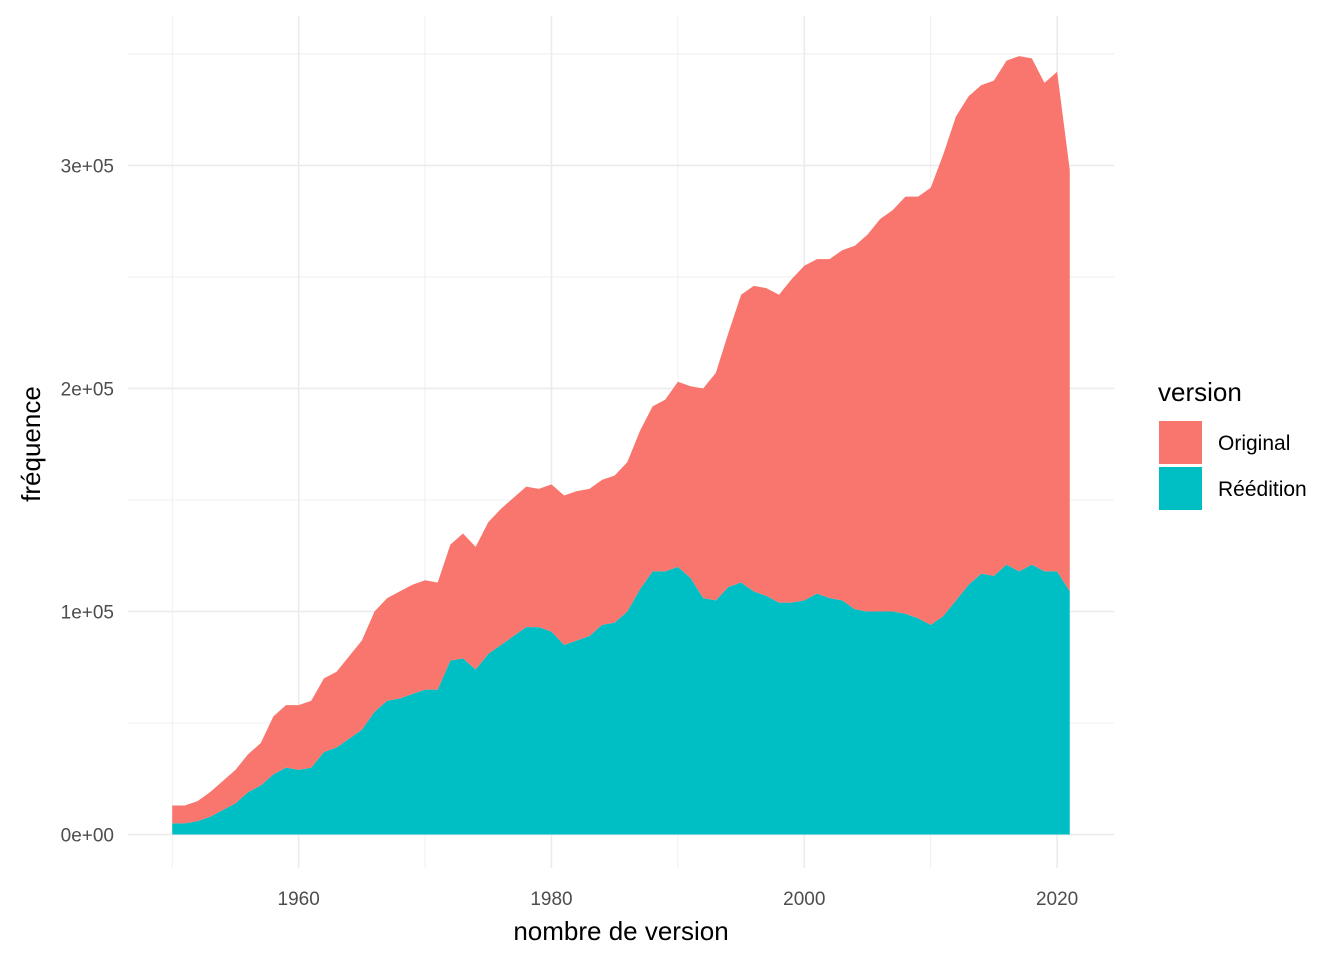 Image resolution: width=1344 pixels, height=965 pixels. Describe the element at coordinates (1180, 442) in the screenshot. I see `legend-key-original` at that location.